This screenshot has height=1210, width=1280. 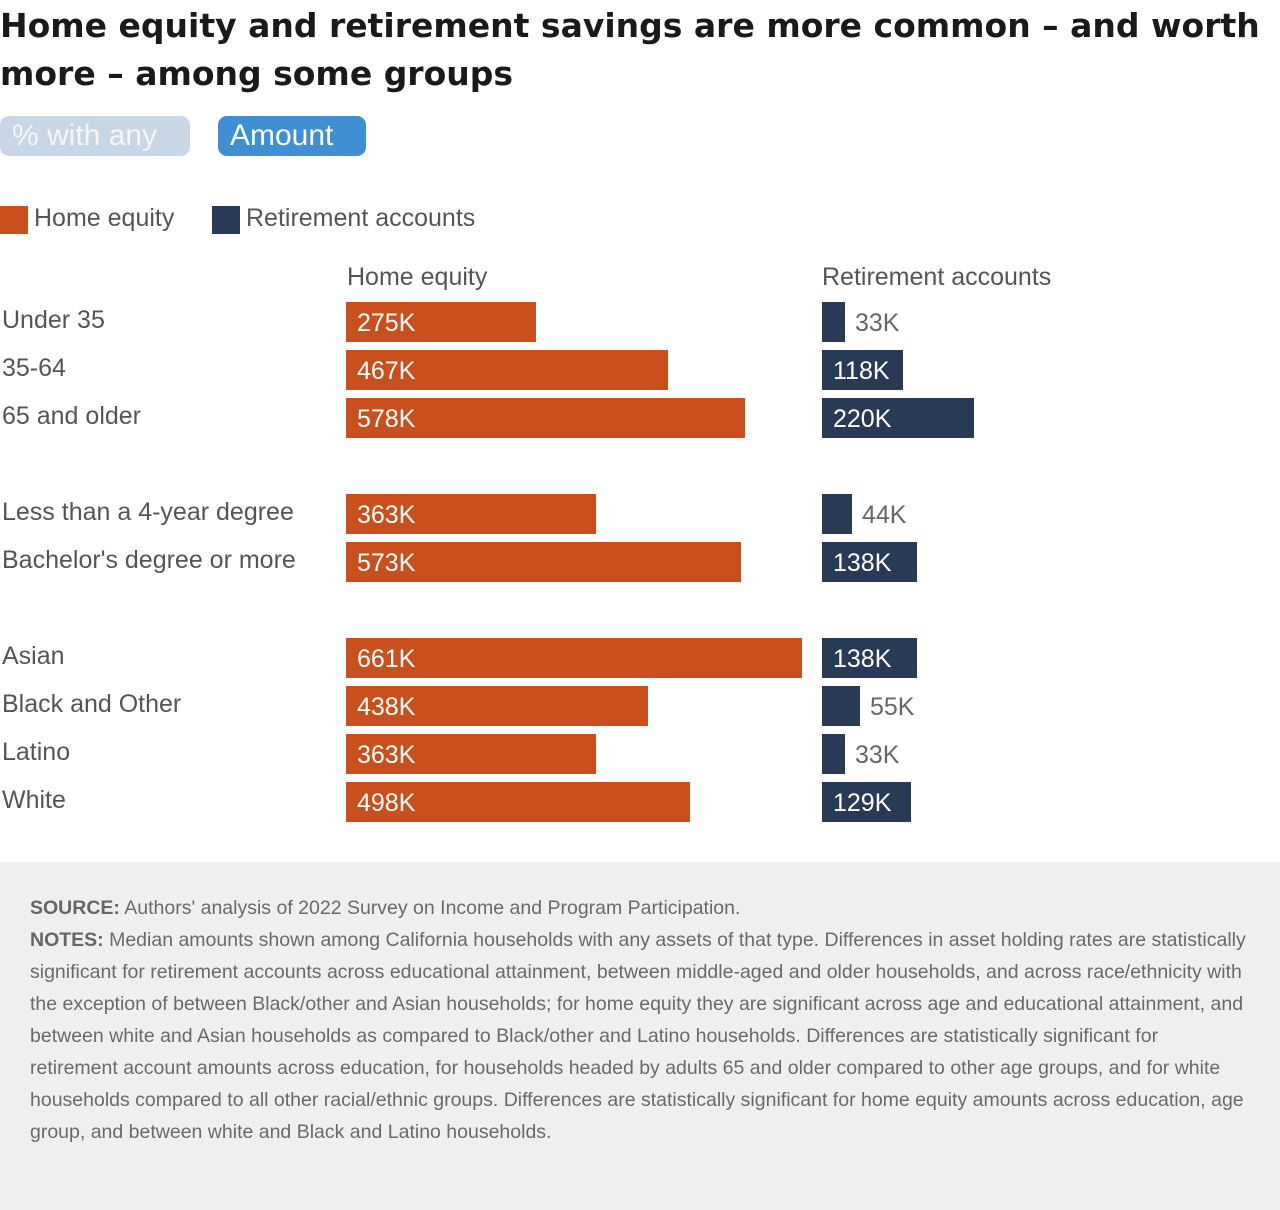 I want to click on data-label-retirement-accounts-35-64: 118K, so click(x=861, y=371).